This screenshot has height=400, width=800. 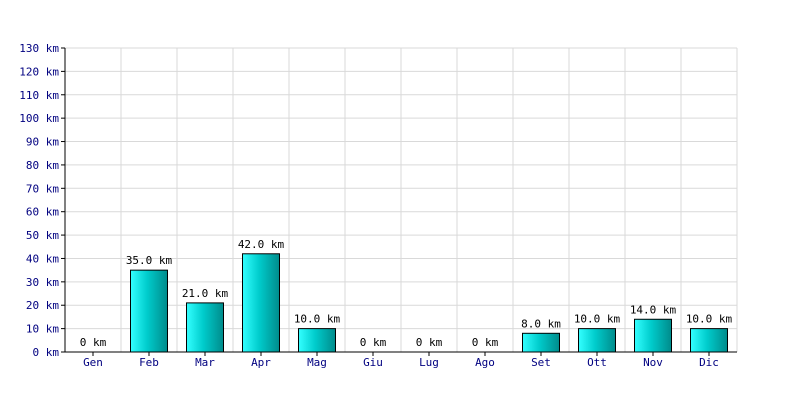 I want to click on x-tick-label: Giu, so click(x=373, y=362).